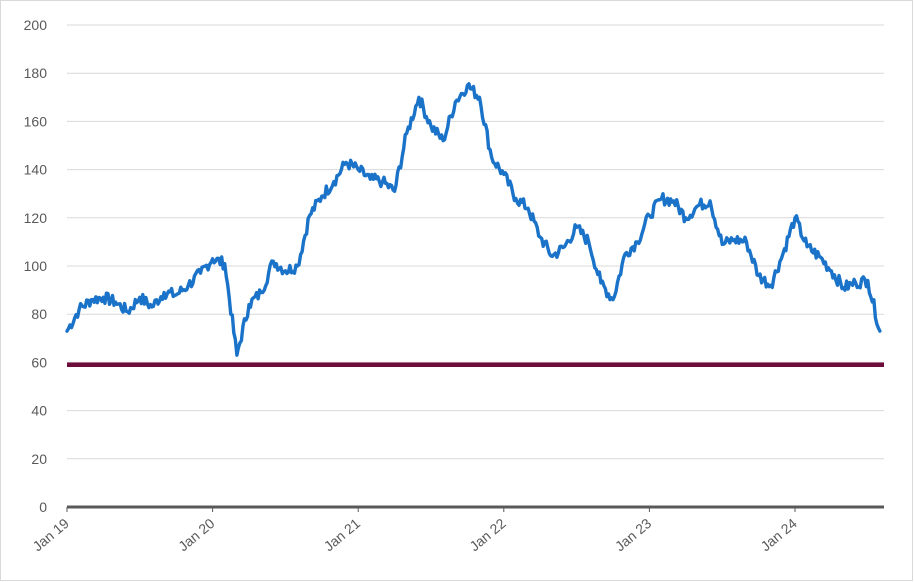  What do you see at coordinates (36, 73) in the screenshot?
I see `y-tick-label: 180` at bounding box center [36, 73].